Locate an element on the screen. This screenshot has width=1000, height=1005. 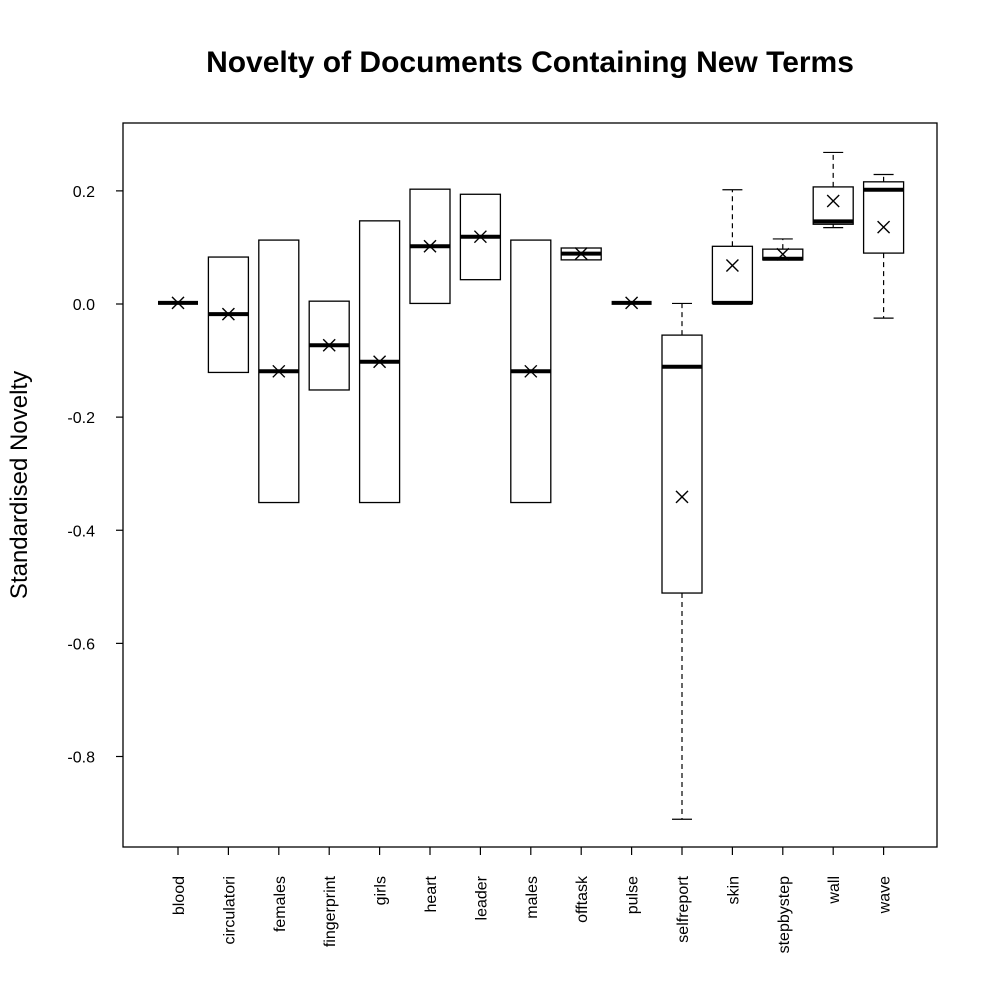
x-tick-label: girls is located at coordinates (381, 890).